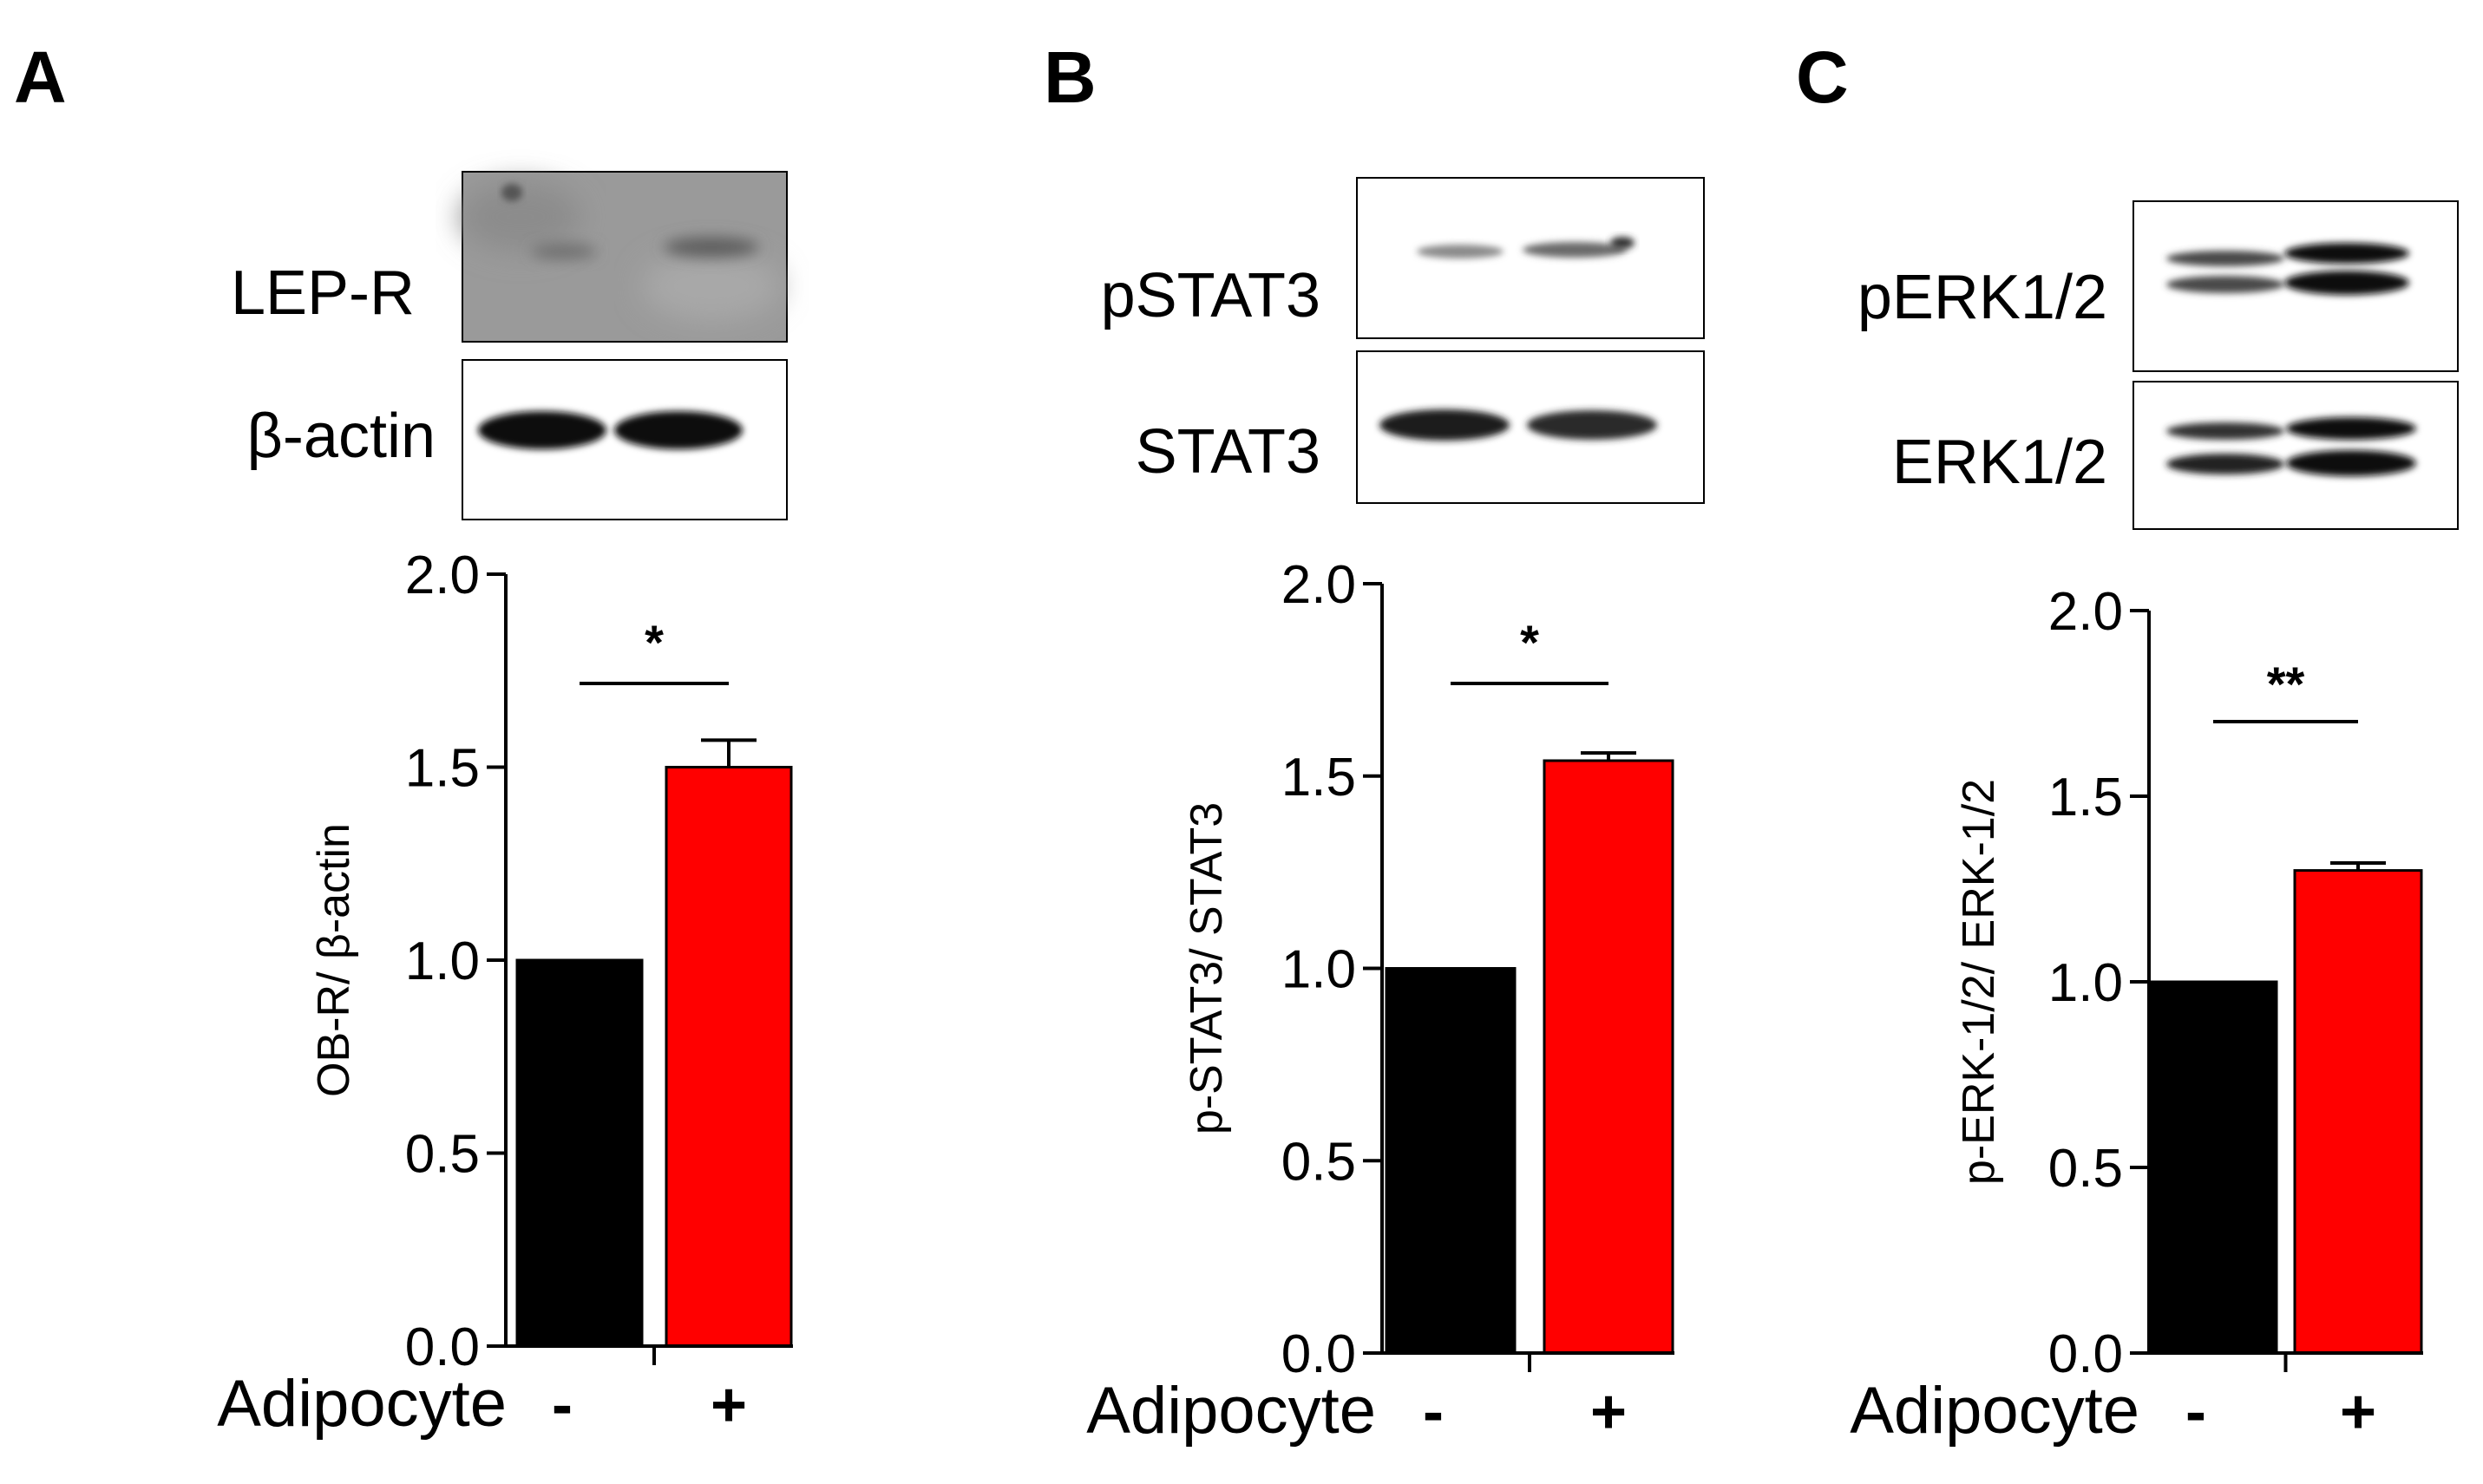  Describe the element at coordinates (1530, 258) in the screenshot. I see `blot-pstat3` at that location.